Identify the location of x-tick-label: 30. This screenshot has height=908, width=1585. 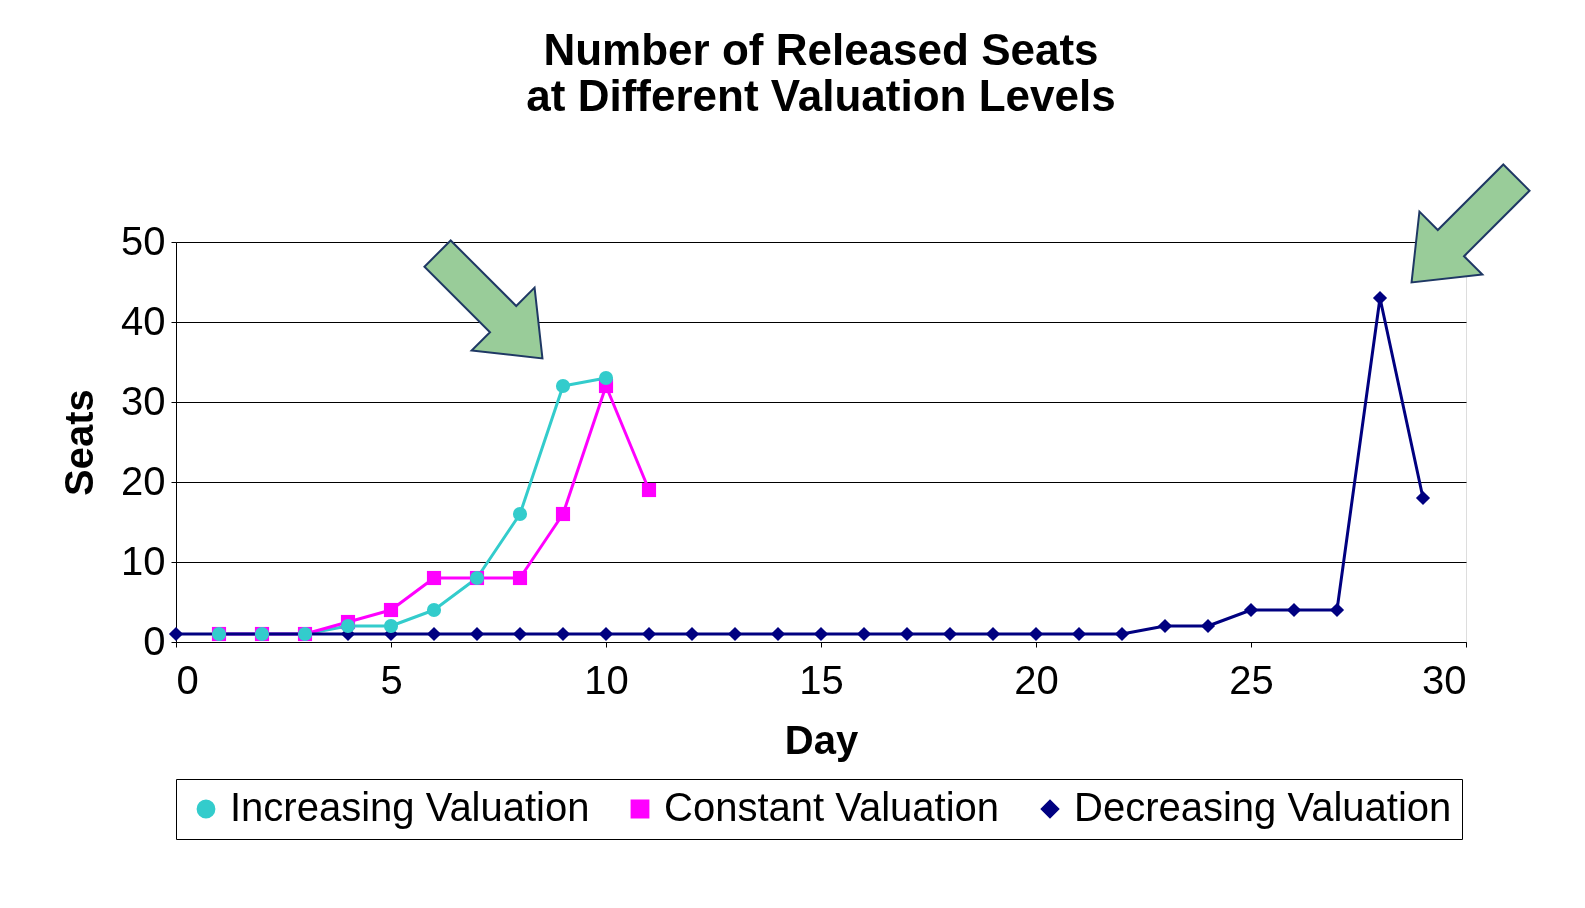
(1444, 679).